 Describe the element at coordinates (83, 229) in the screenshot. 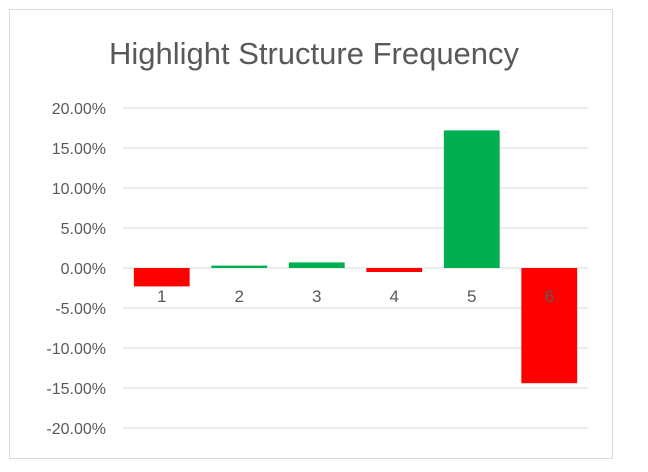

I see `y-tick-label: 5.00%` at that location.